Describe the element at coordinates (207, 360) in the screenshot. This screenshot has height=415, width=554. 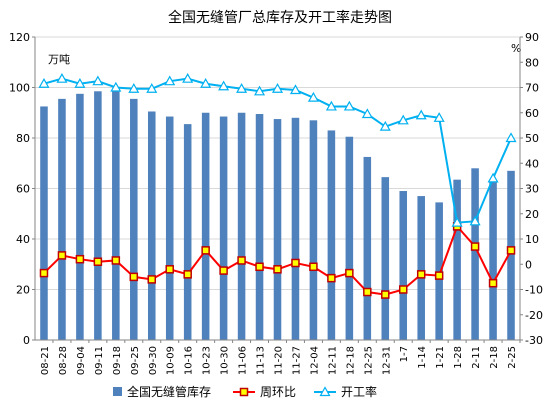
I see `x-tick-label: 10-23` at that location.